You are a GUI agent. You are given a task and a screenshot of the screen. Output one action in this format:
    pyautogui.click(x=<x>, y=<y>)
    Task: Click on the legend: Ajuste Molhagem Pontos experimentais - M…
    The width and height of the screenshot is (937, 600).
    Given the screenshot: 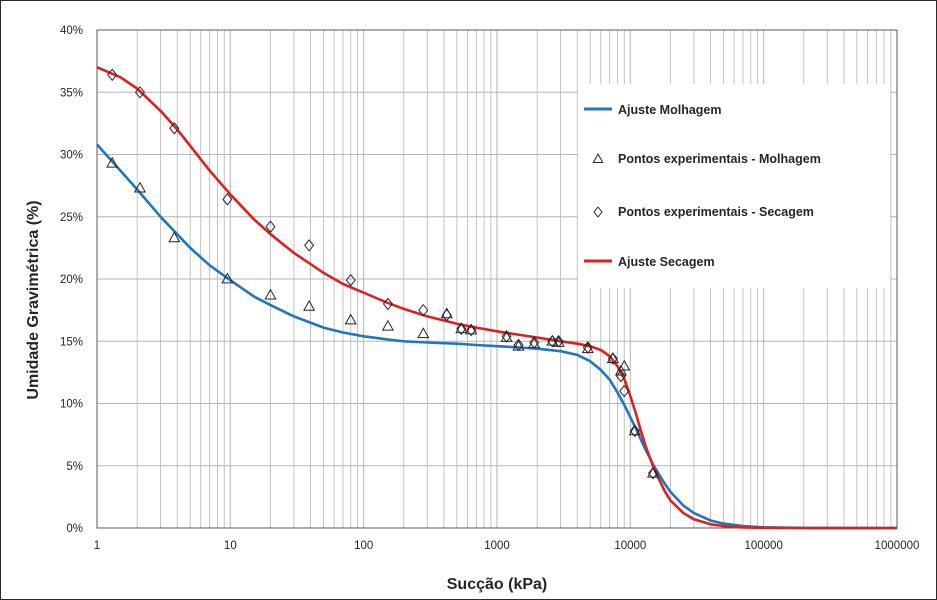 What is the action you would take?
    pyautogui.click(x=734, y=186)
    